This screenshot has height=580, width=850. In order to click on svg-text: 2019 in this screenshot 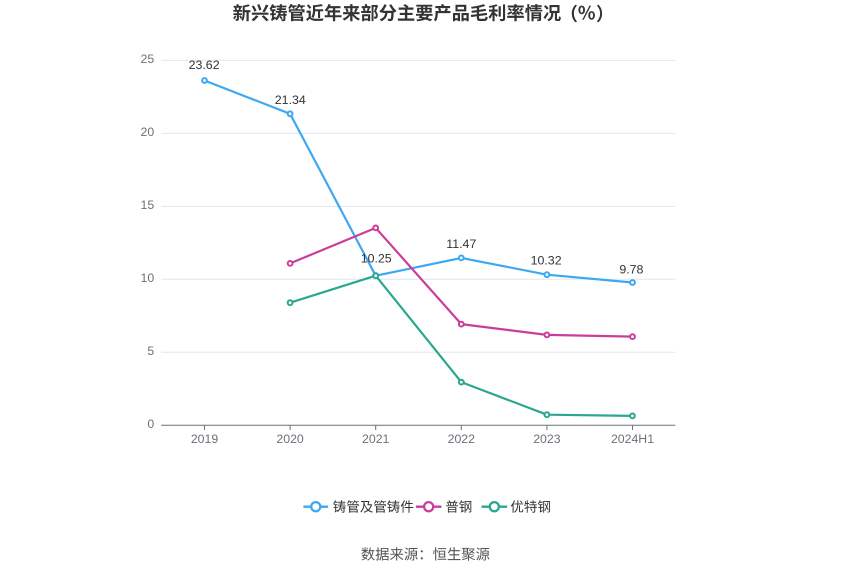, I will do `click(205, 439)`.